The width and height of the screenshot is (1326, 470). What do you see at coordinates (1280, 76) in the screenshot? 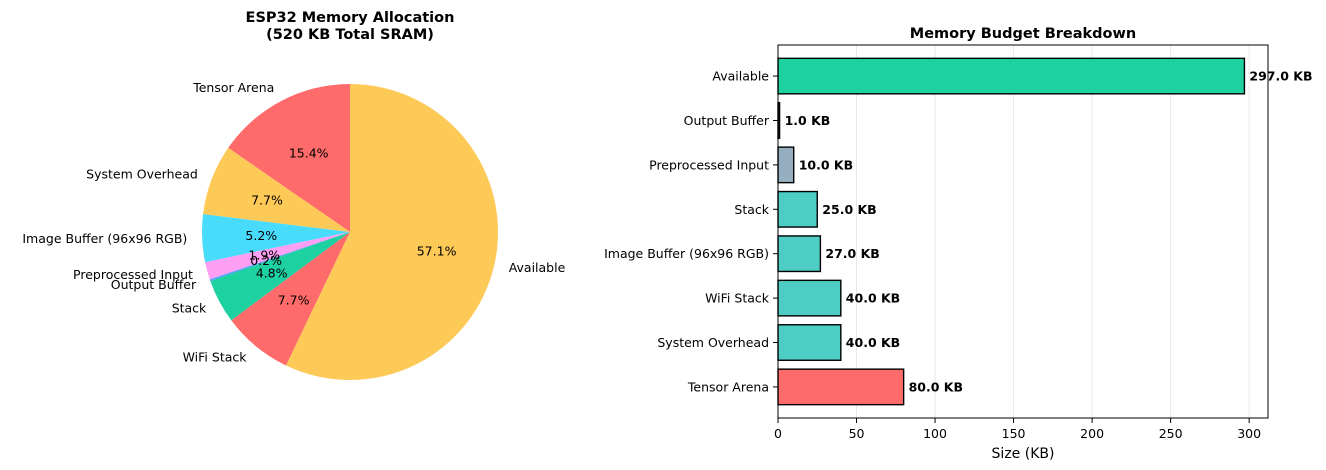
I see `bar-value-label-available: 297.0 KB` at bounding box center [1280, 76].